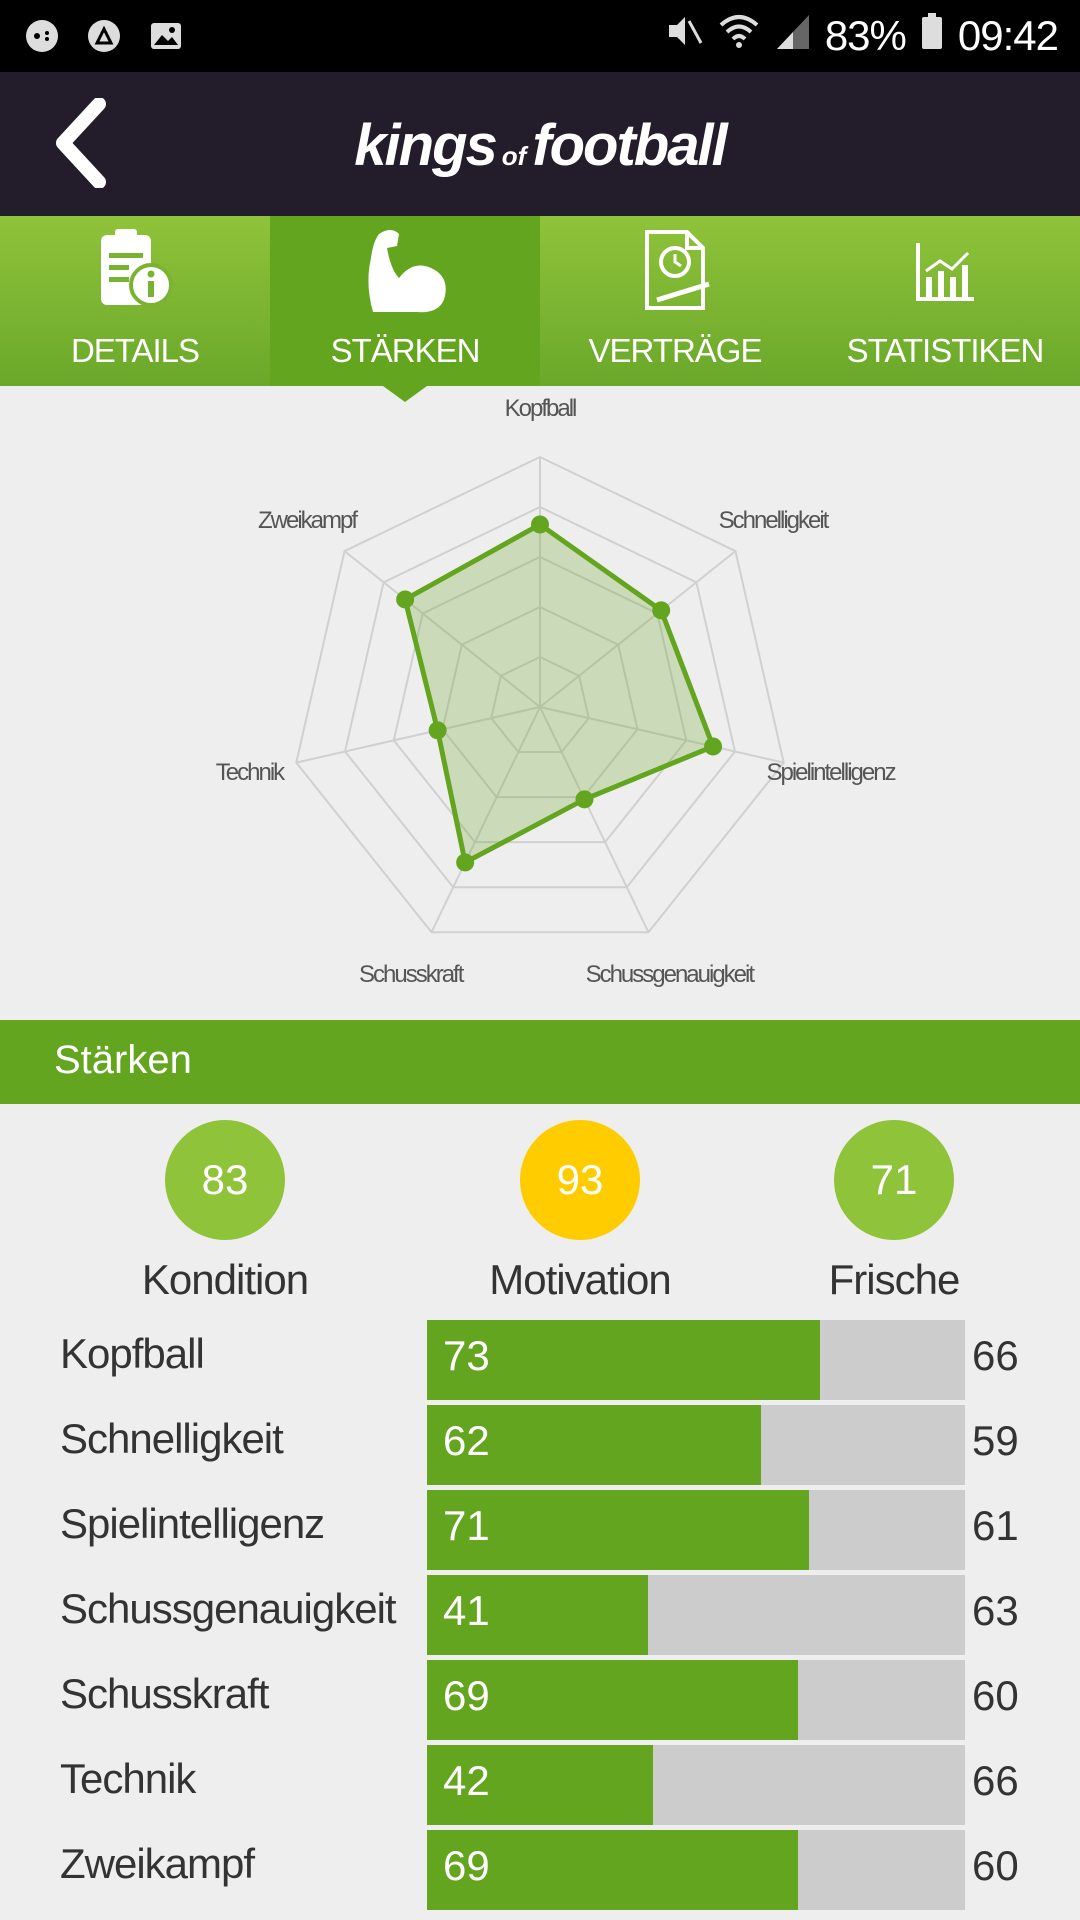 This screenshot has width=1080, height=1920. Describe the element at coordinates (696, 1615) in the screenshot. I see `attribute-bar-track: 41` at that location.